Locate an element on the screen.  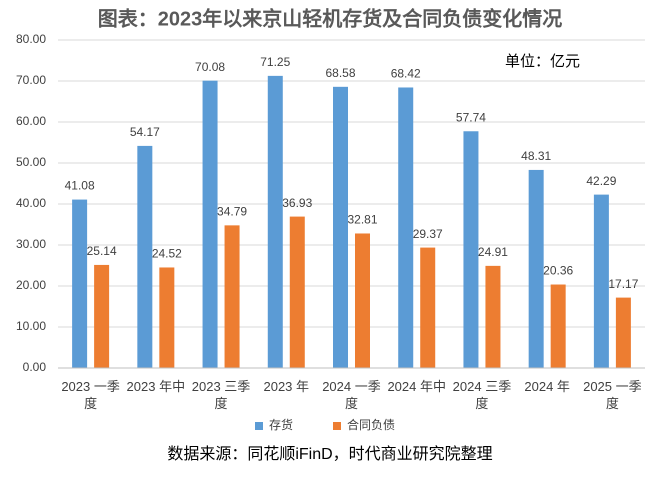
data-label: 29.37 is located at coordinates (428, 234).